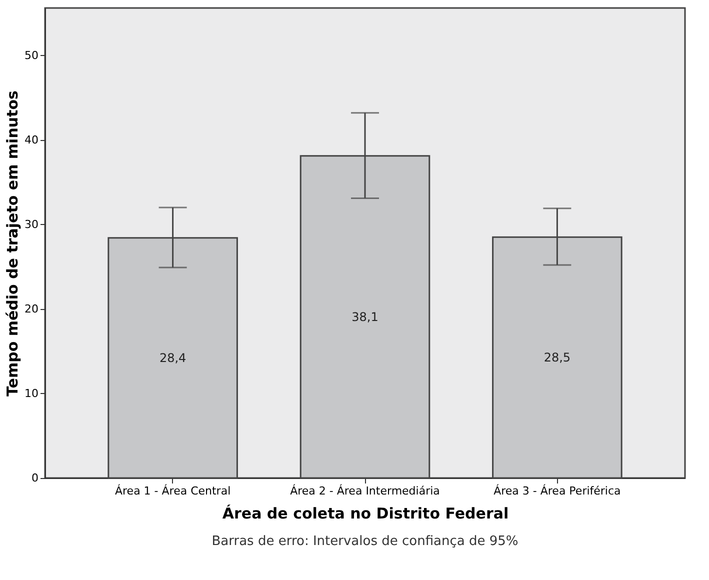 This screenshot has width=709, height=580. Describe the element at coordinates (31, 55) in the screenshot. I see `y-tick-label: 50` at that location.